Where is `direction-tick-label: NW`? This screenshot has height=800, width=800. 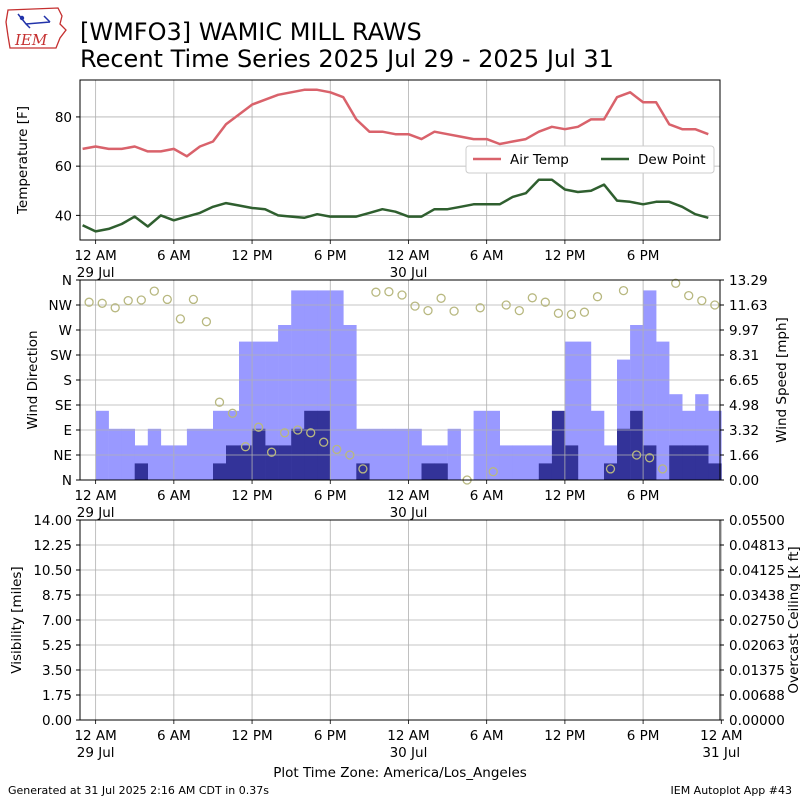 direction-tick-label: NW is located at coordinates (60, 306).